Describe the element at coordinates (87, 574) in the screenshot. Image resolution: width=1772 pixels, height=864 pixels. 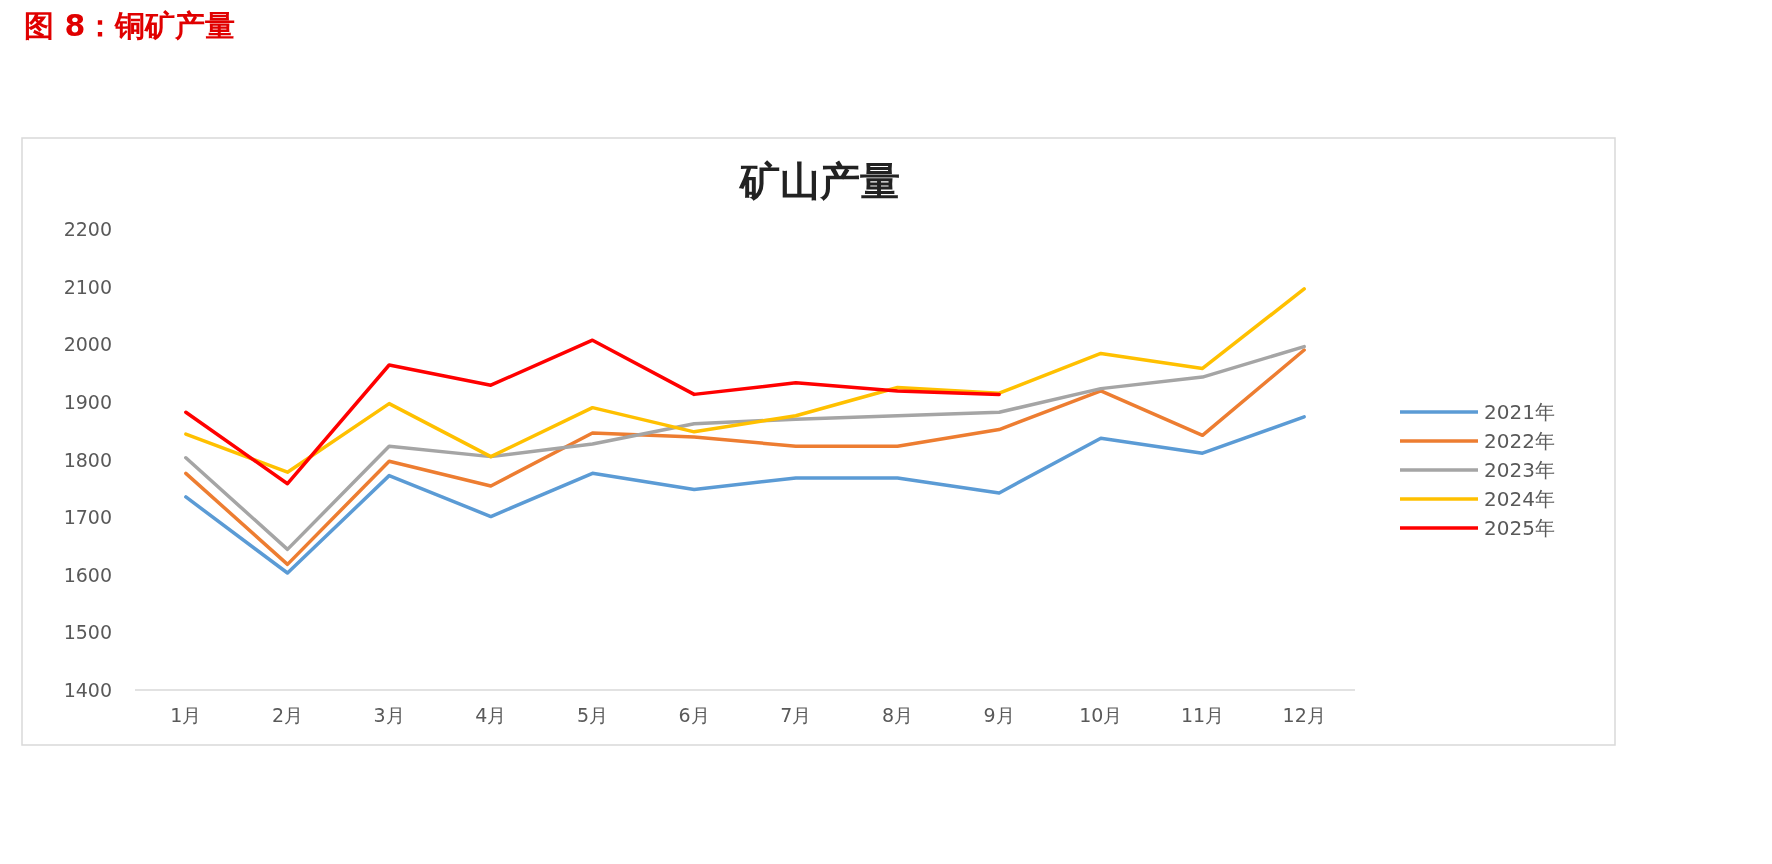
I see `y-tick-label: 1600` at that location.